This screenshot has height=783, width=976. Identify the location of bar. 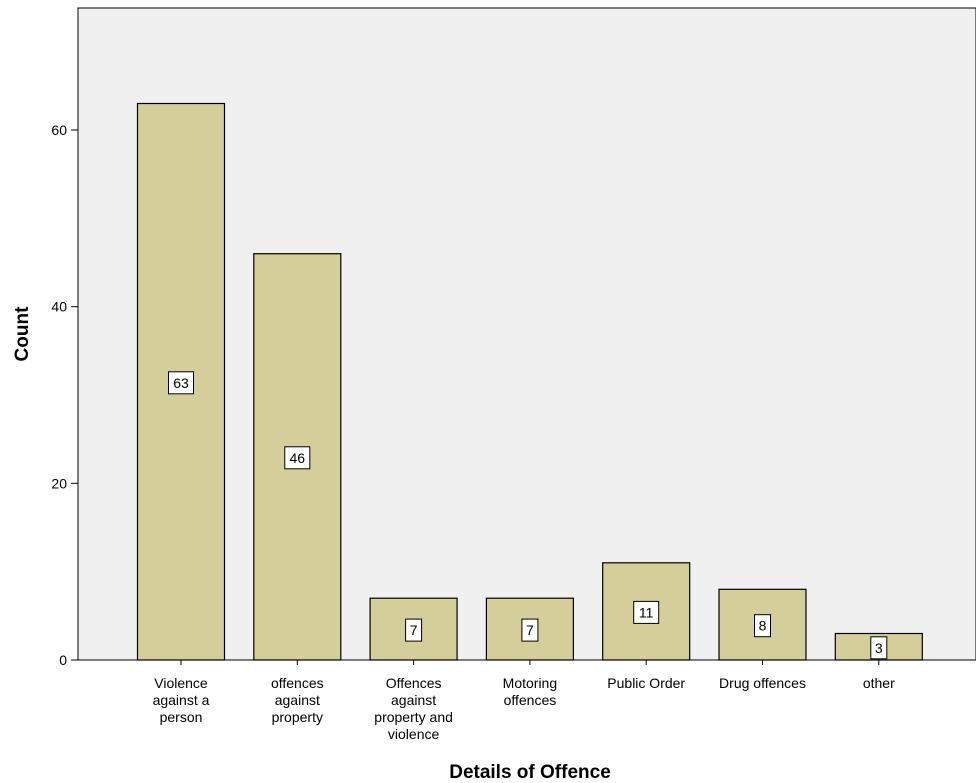
(413, 629).